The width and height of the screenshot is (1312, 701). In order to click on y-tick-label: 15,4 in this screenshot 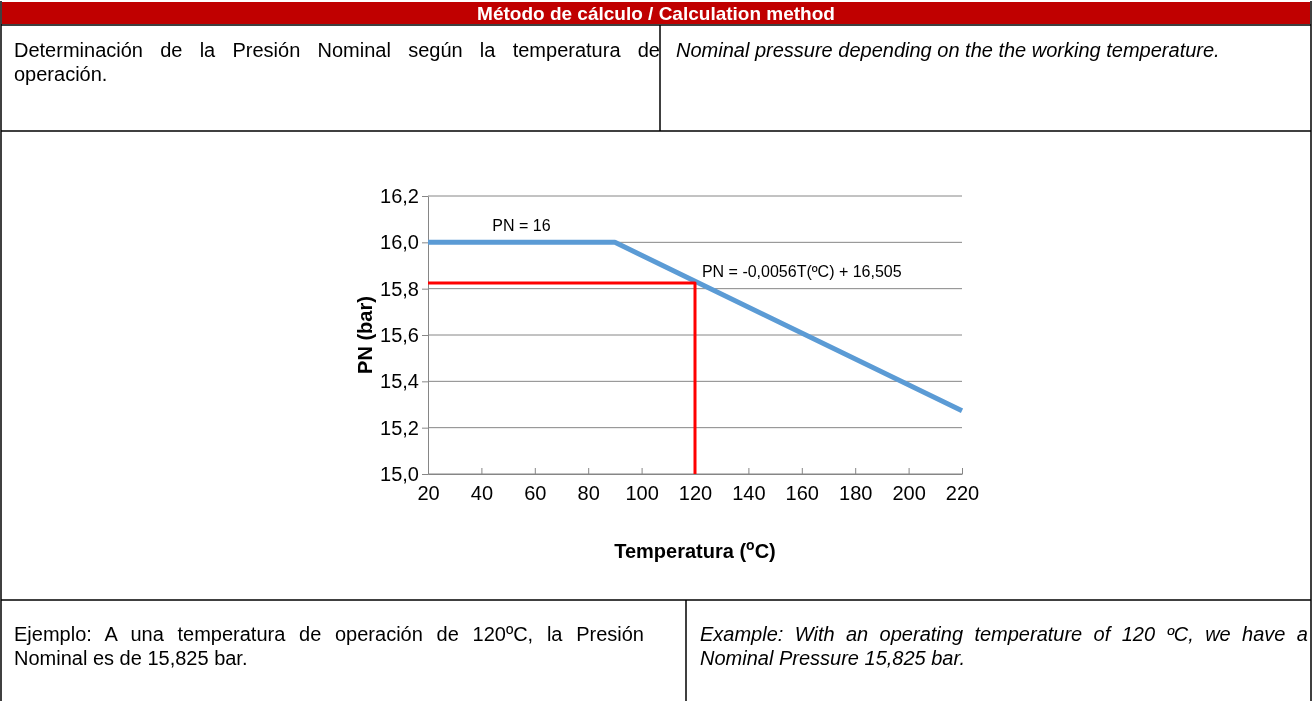, I will do `click(399, 381)`.